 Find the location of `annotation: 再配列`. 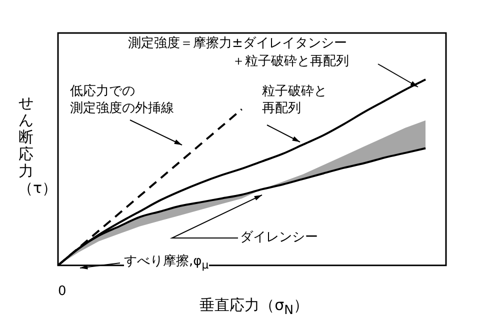

annotation: 再配列 is located at coordinates (281, 109).